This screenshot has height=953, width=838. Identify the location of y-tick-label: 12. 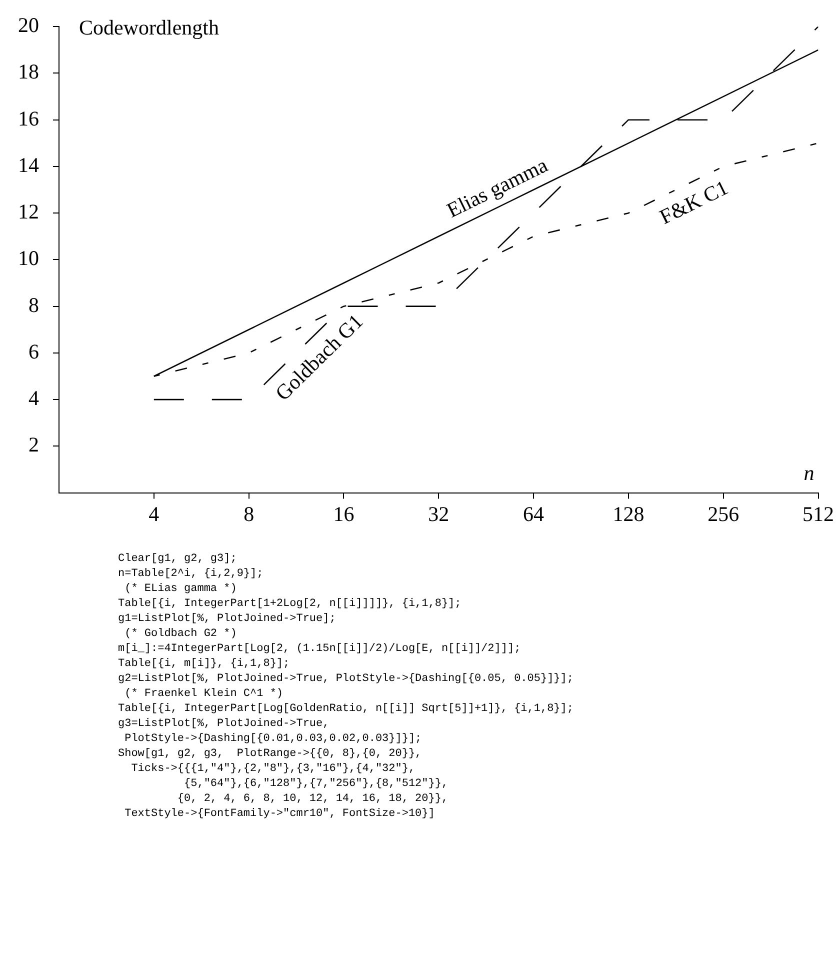
(28, 212).